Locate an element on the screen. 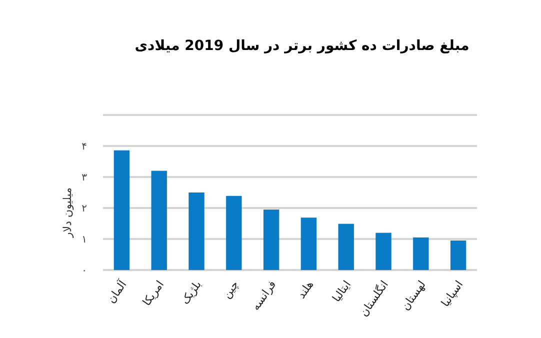 This screenshot has height=338, width=541. x-tick-label: آلمان is located at coordinates (117, 291).